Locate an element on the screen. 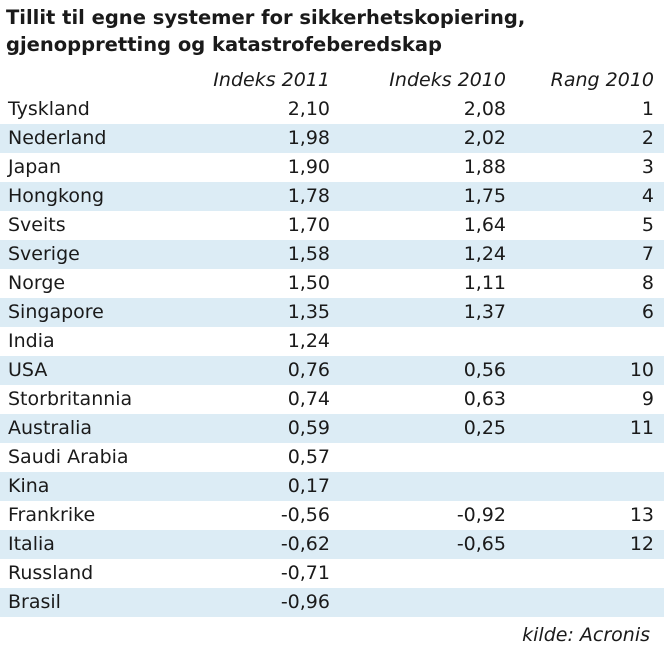  cell-indeks-2010: 1,37 is located at coordinates (484, 312).